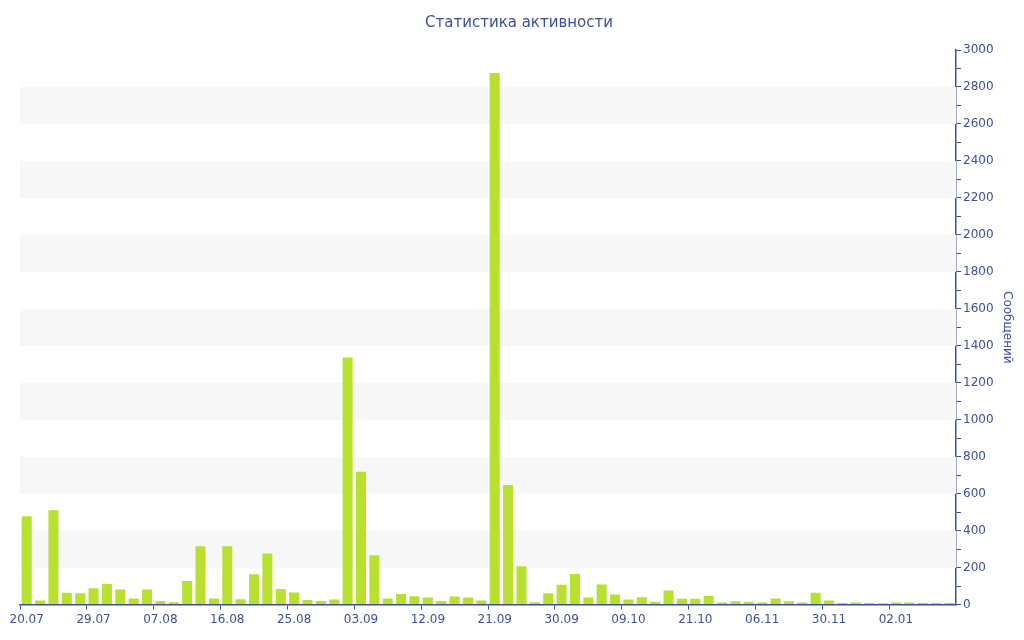 The height and width of the screenshot is (640, 1024). Describe the element at coordinates (93, 618) in the screenshot. I see `x-tick-label: 29.07` at that location.